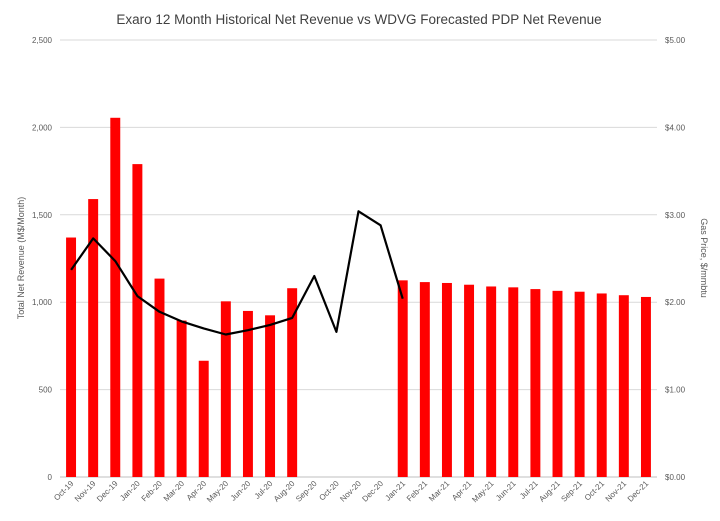  What do you see at coordinates (483, 492) in the screenshot?
I see `x-tick-label: May-21` at bounding box center [483, 492].